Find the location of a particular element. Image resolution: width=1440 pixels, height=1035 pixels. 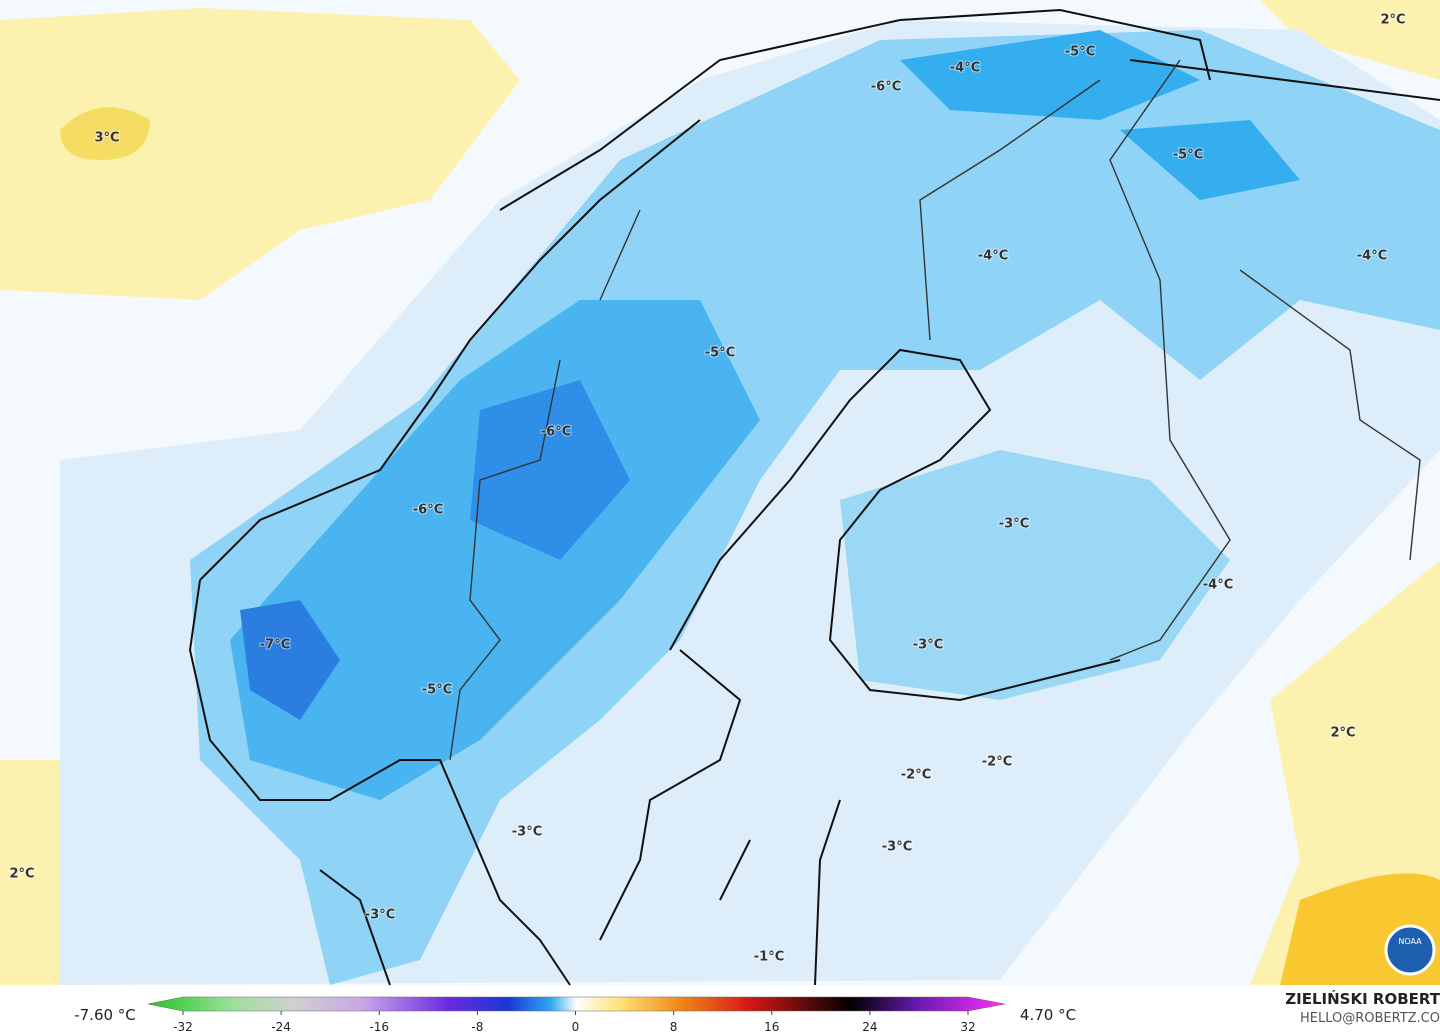

colorbar-tick-label: 32 is located at coordinates (967, 1027).